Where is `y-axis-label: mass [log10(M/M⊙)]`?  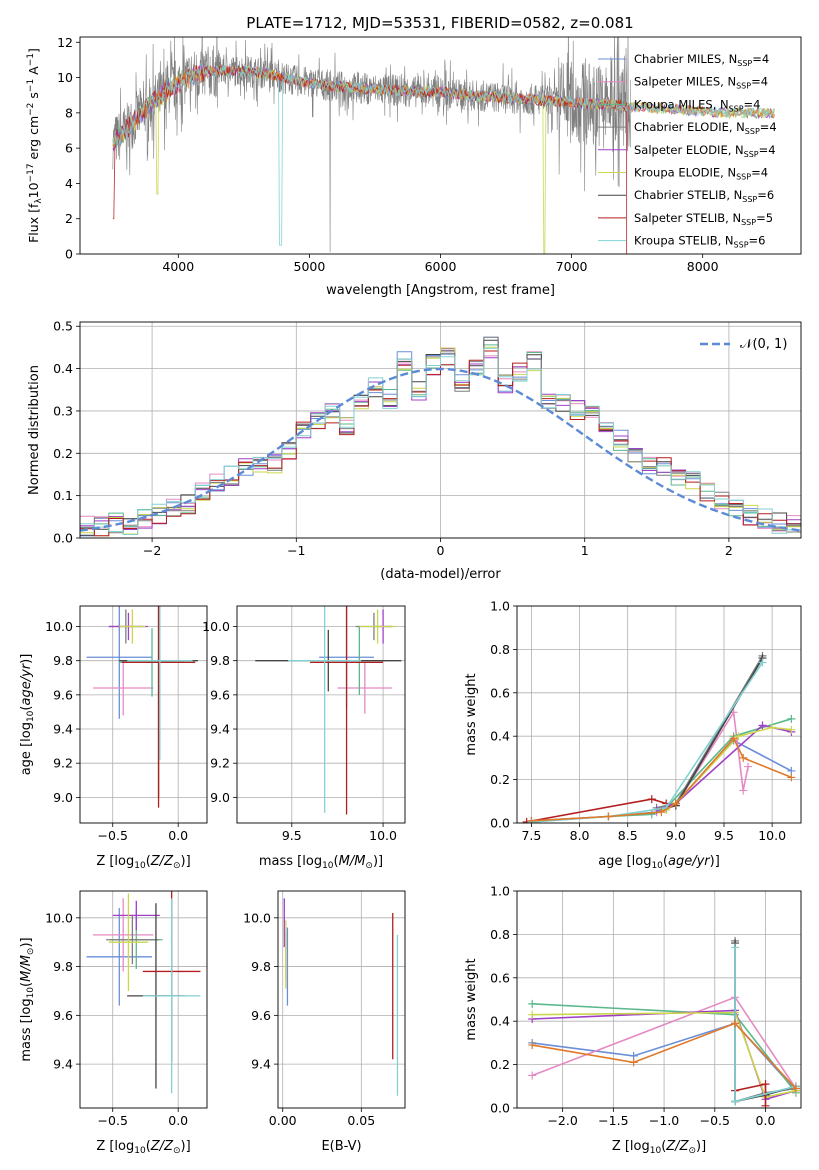
y-axis-label: mass [log10(M/M⊙)] is located at coordinates (27, 999).